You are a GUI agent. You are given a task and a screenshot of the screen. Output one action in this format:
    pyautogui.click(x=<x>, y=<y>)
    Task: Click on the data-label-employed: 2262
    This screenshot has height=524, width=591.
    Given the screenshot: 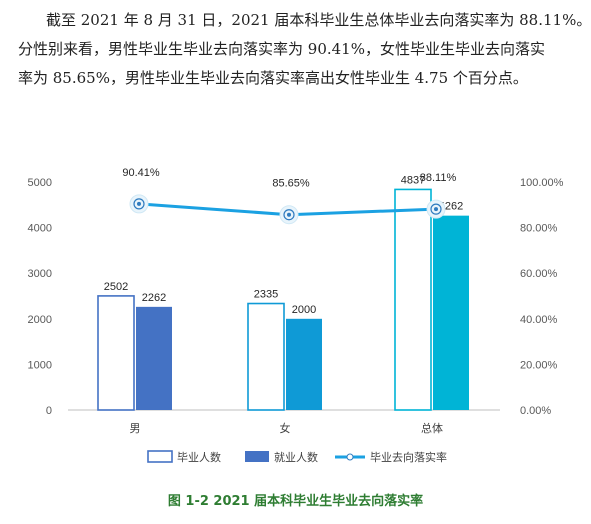 What is the action you would take?
    pyautogui.click(x=154, y=298)
    